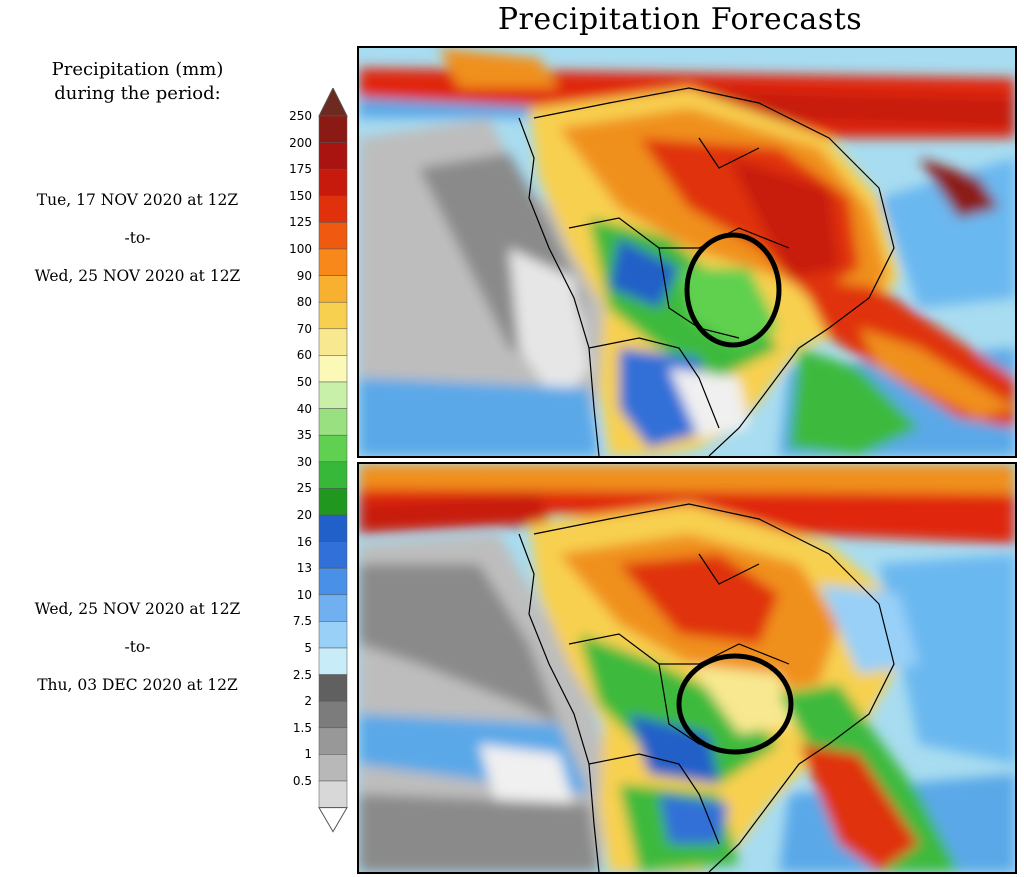  Describe the element at coordinates (304, 541) in the screenshot. I see `colorbar-tick-label: 16` at that location.